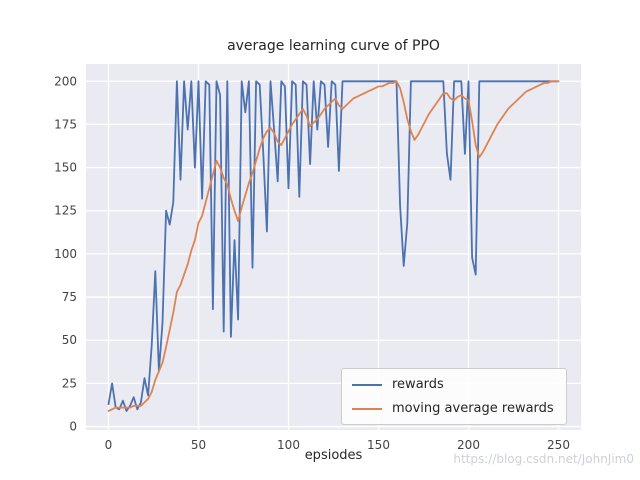 The image size is (640, 480). What do you see at coordinates (473, 408) in the screenshot?
I see `legend-label: moving average rewards` at bounding box center [473, 408].